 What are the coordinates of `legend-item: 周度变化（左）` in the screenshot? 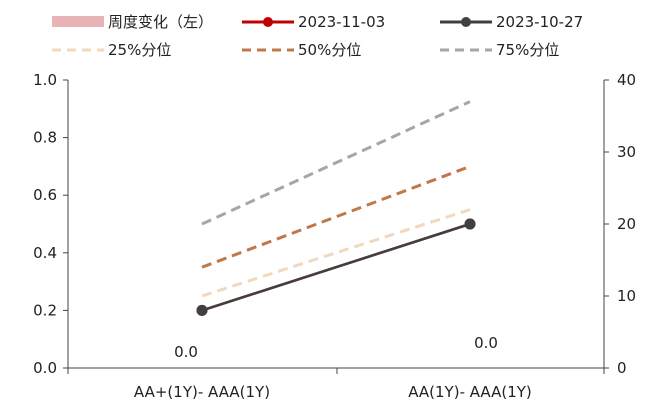 It's located at (132, 22).